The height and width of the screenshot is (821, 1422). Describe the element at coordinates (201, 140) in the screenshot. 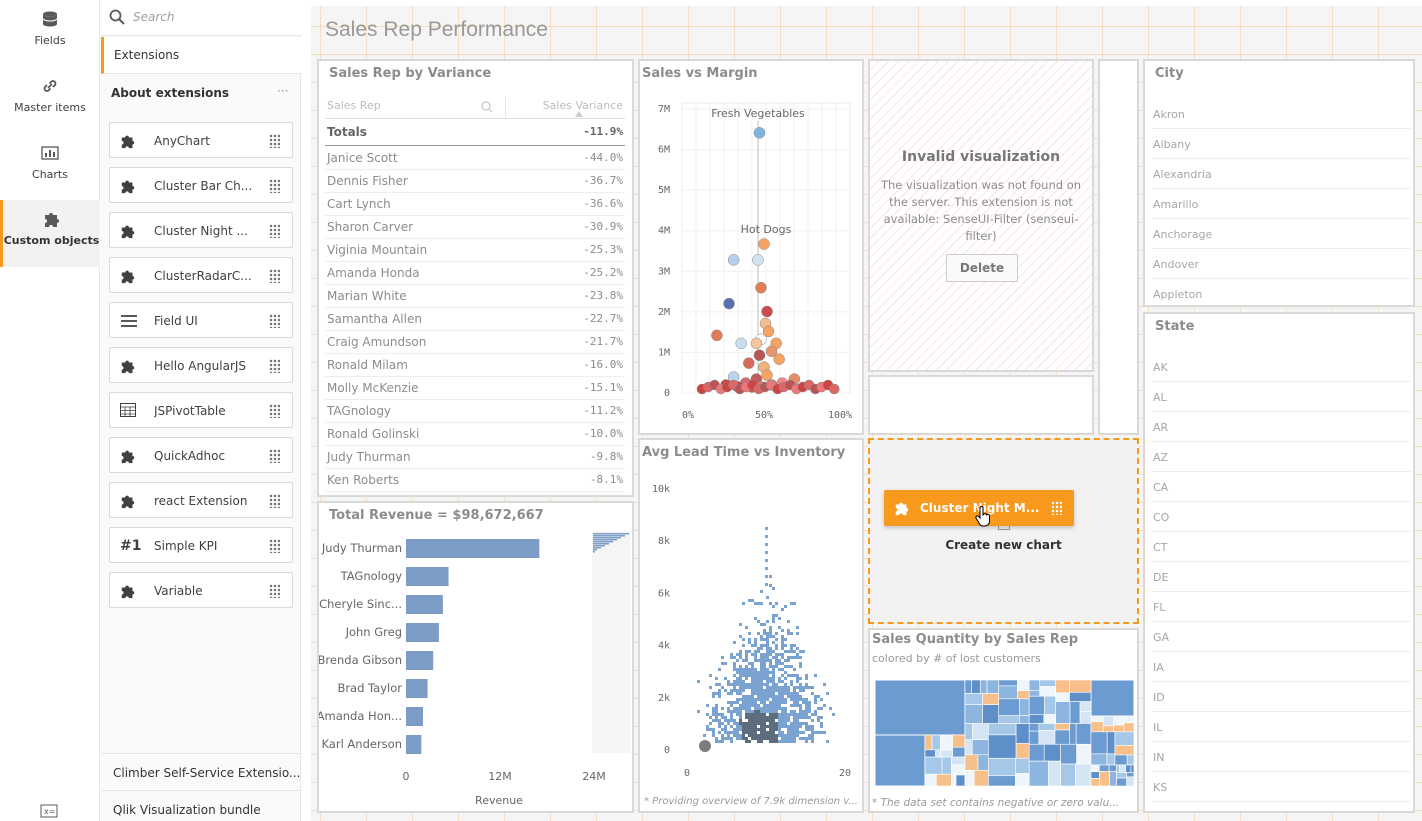

I see `extension-item: AnyChart` at that location.